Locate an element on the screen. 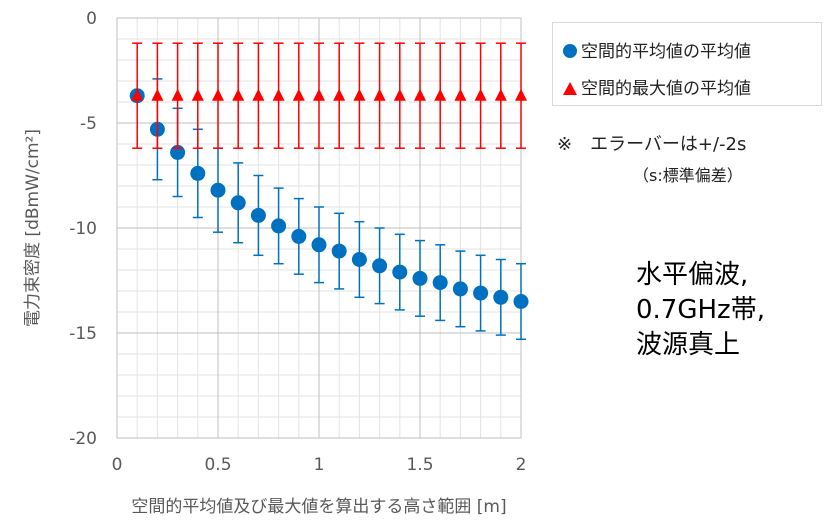  x-axis-title: 空間的平均値及び最大値を算出する高さ範囲 [m] is located at coordinates (318, 507).